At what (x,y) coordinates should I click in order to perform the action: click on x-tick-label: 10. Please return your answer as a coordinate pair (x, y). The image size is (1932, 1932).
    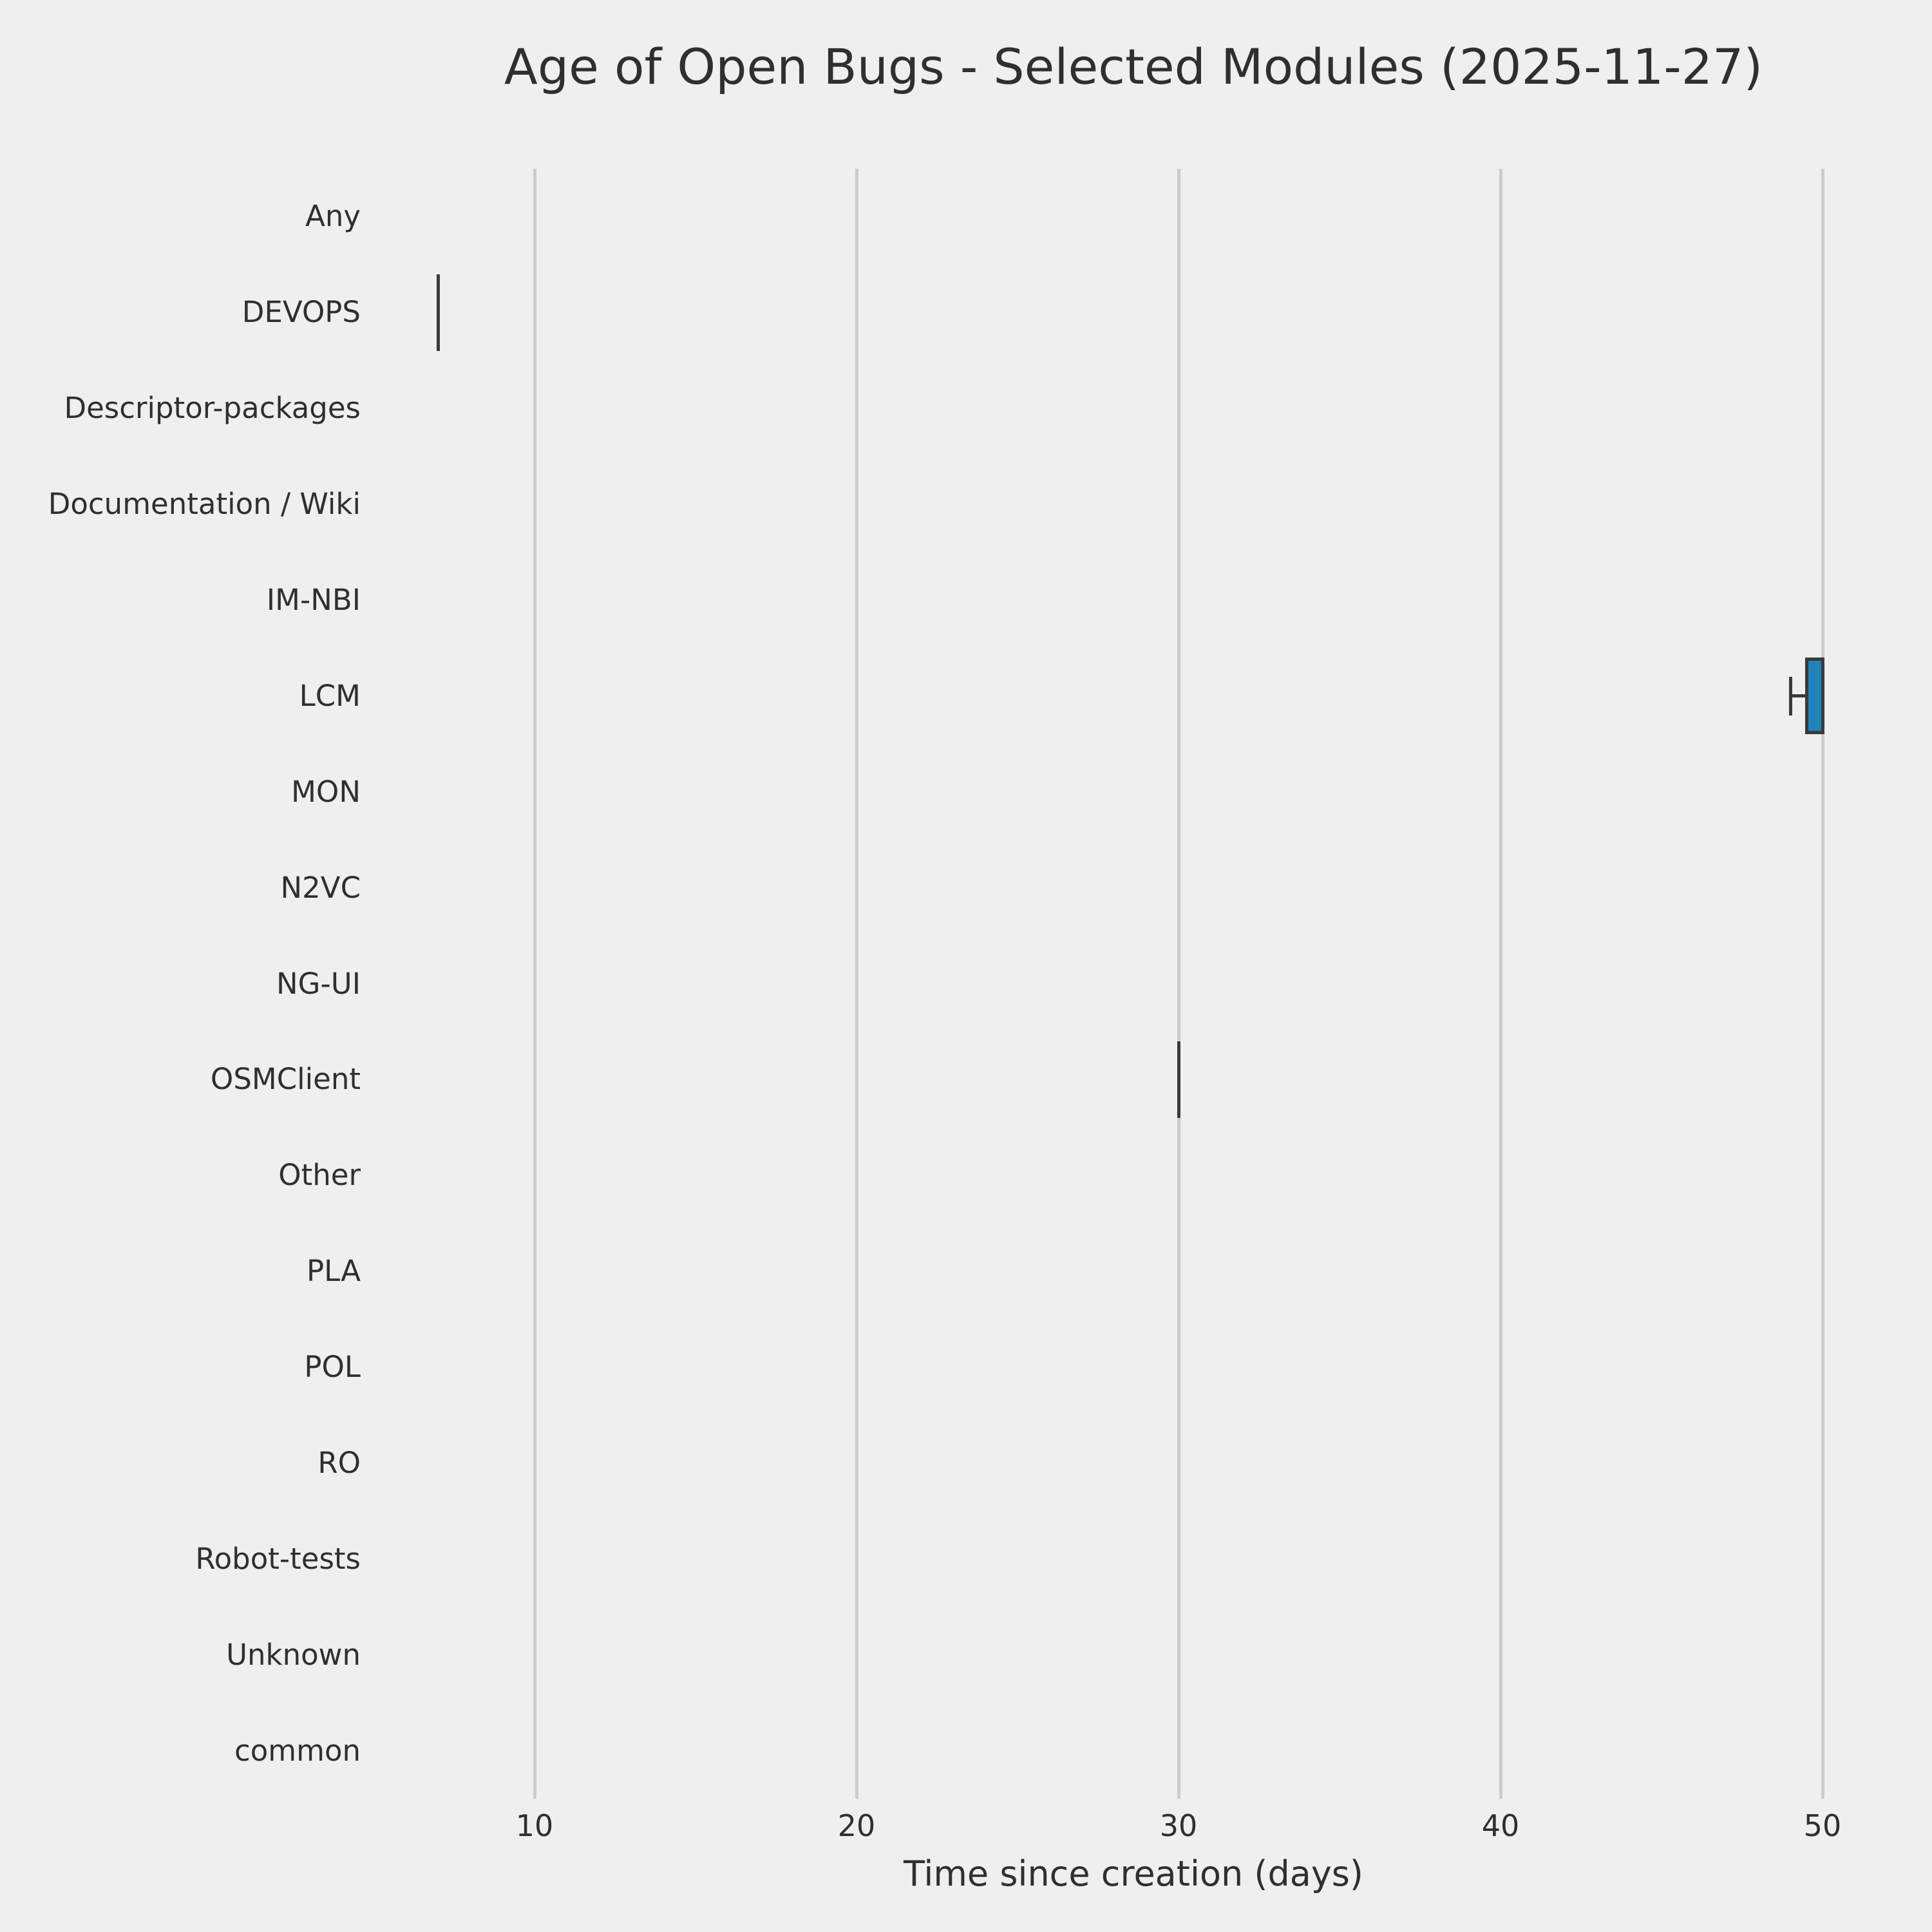
    Looking at the image, I should click on (534, 1826).